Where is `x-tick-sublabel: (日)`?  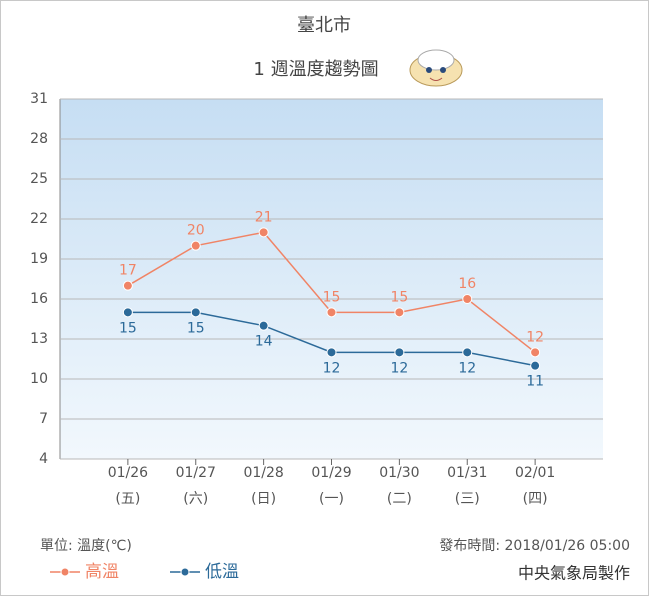 x-tick-sublabel: (日) is located at coordinates (263, 499).